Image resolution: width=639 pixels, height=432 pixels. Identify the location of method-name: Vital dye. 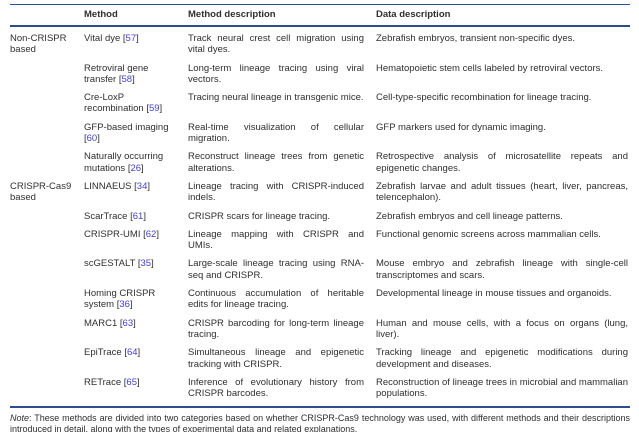
(102, 38).